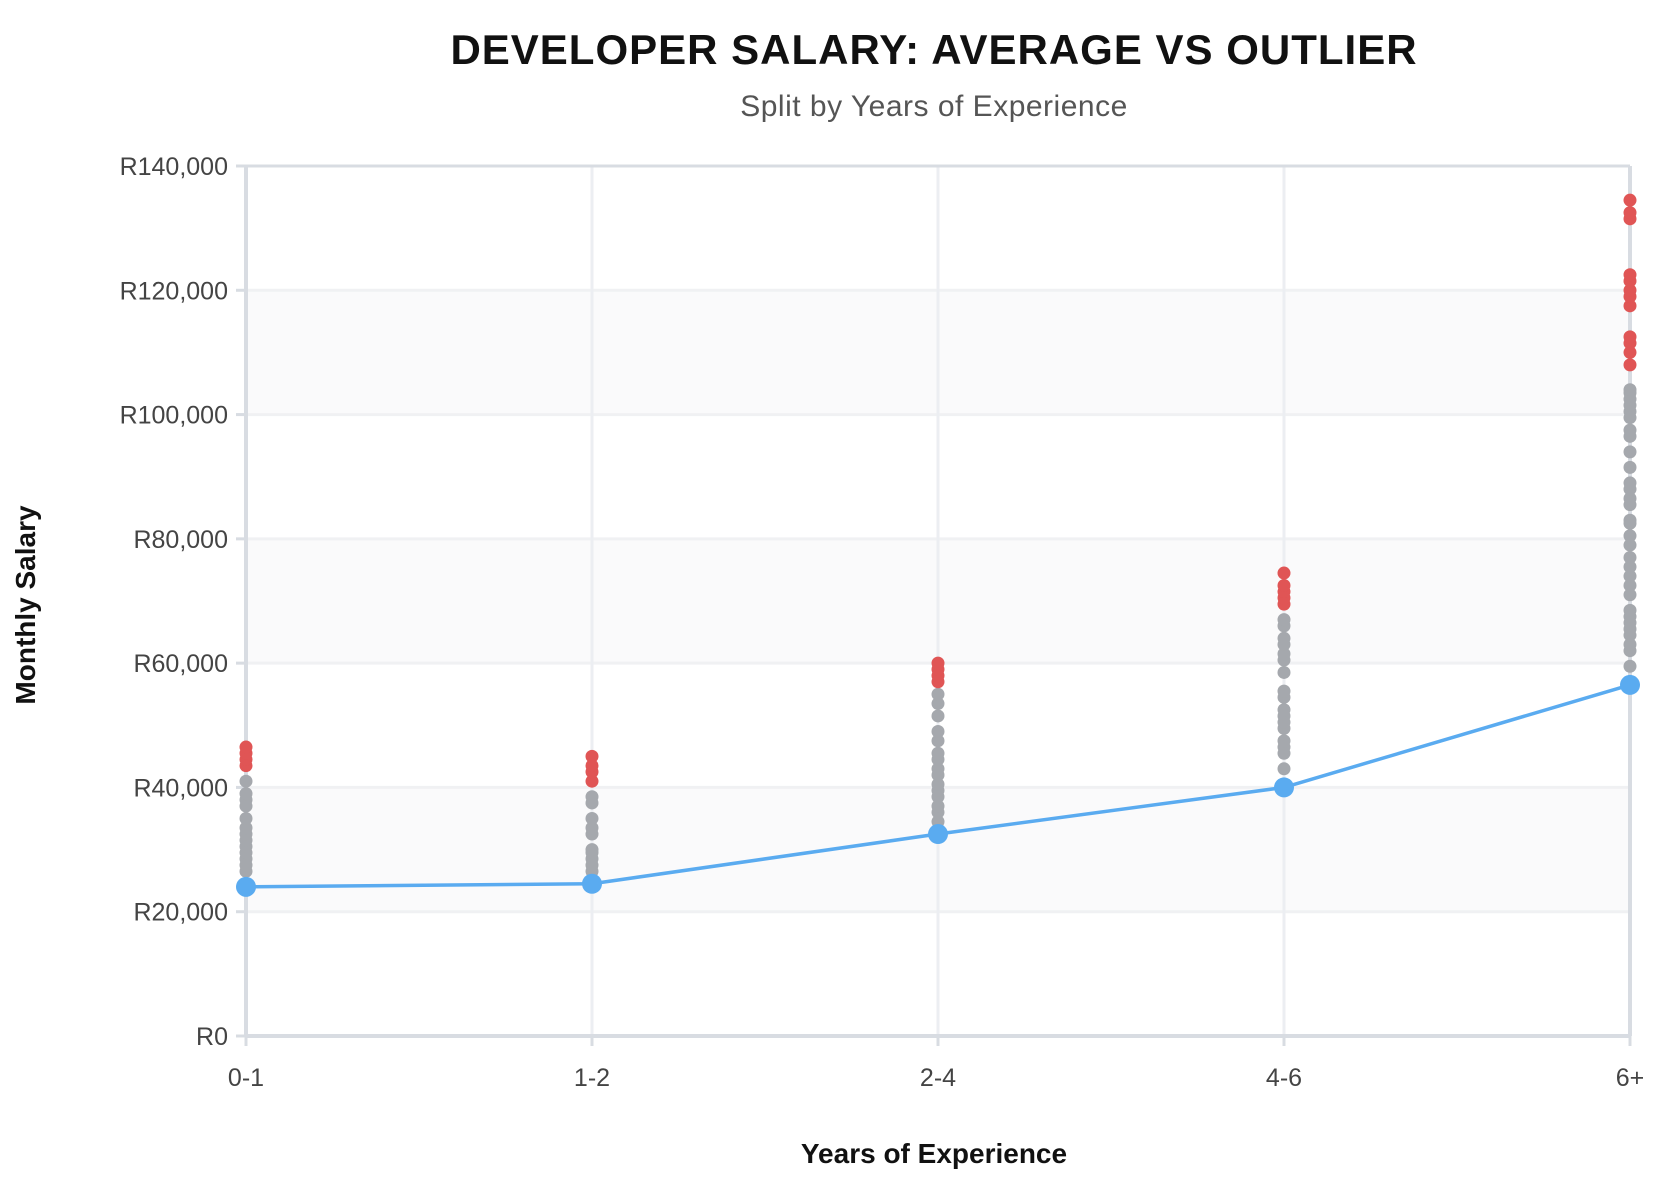 Image resolution: width=1666 pixels, height=1184 pixels. What do you see at coordinates (934, 1153) in the screenshot?
I see `x-axis-title: Years of Experience` at bounding box center [934, 1153].